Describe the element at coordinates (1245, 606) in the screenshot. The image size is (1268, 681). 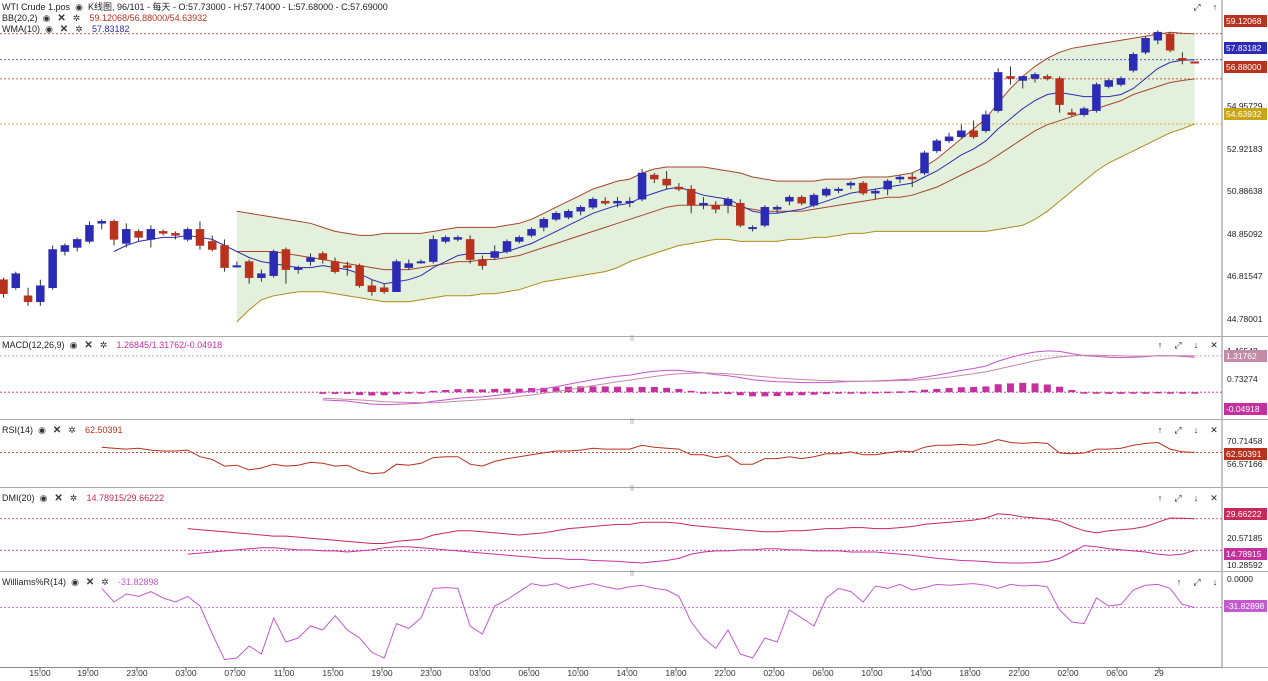
I see `williams-tag: -31.82898` at that location.